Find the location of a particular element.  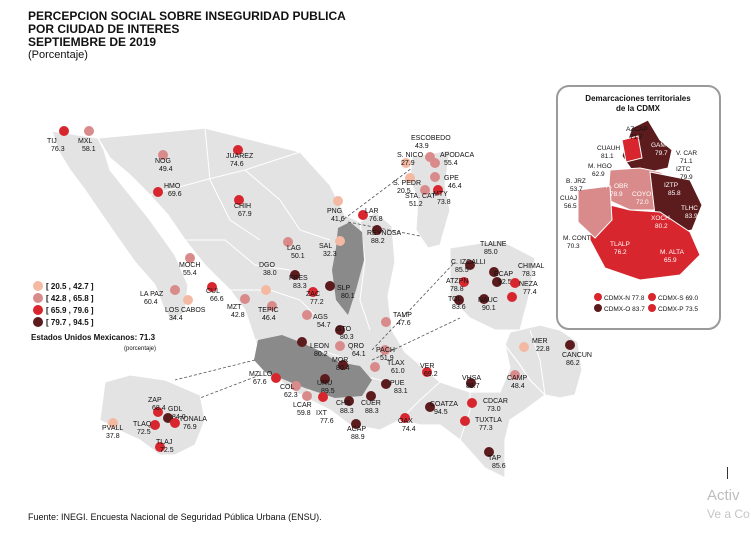

city-dot-acap is located at coordinates (356, 424).